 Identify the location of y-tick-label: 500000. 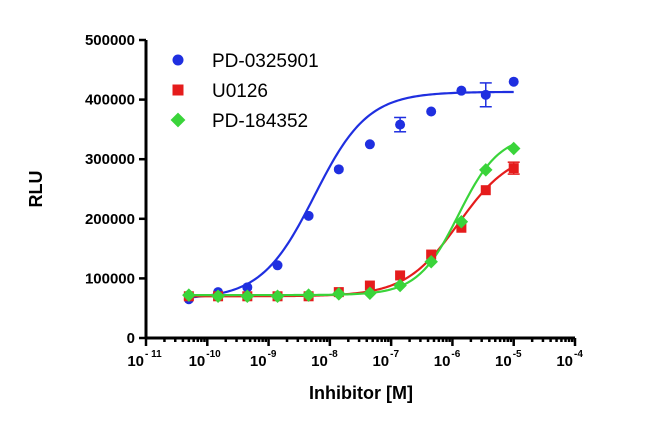
(110, 40).